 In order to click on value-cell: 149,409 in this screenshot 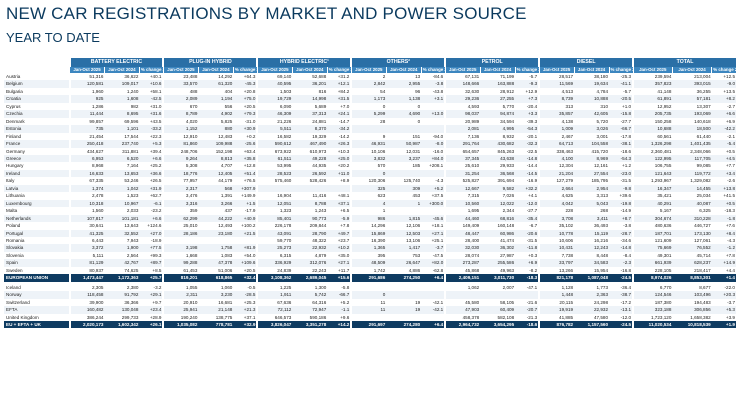, I will do `click(462, 226)`.